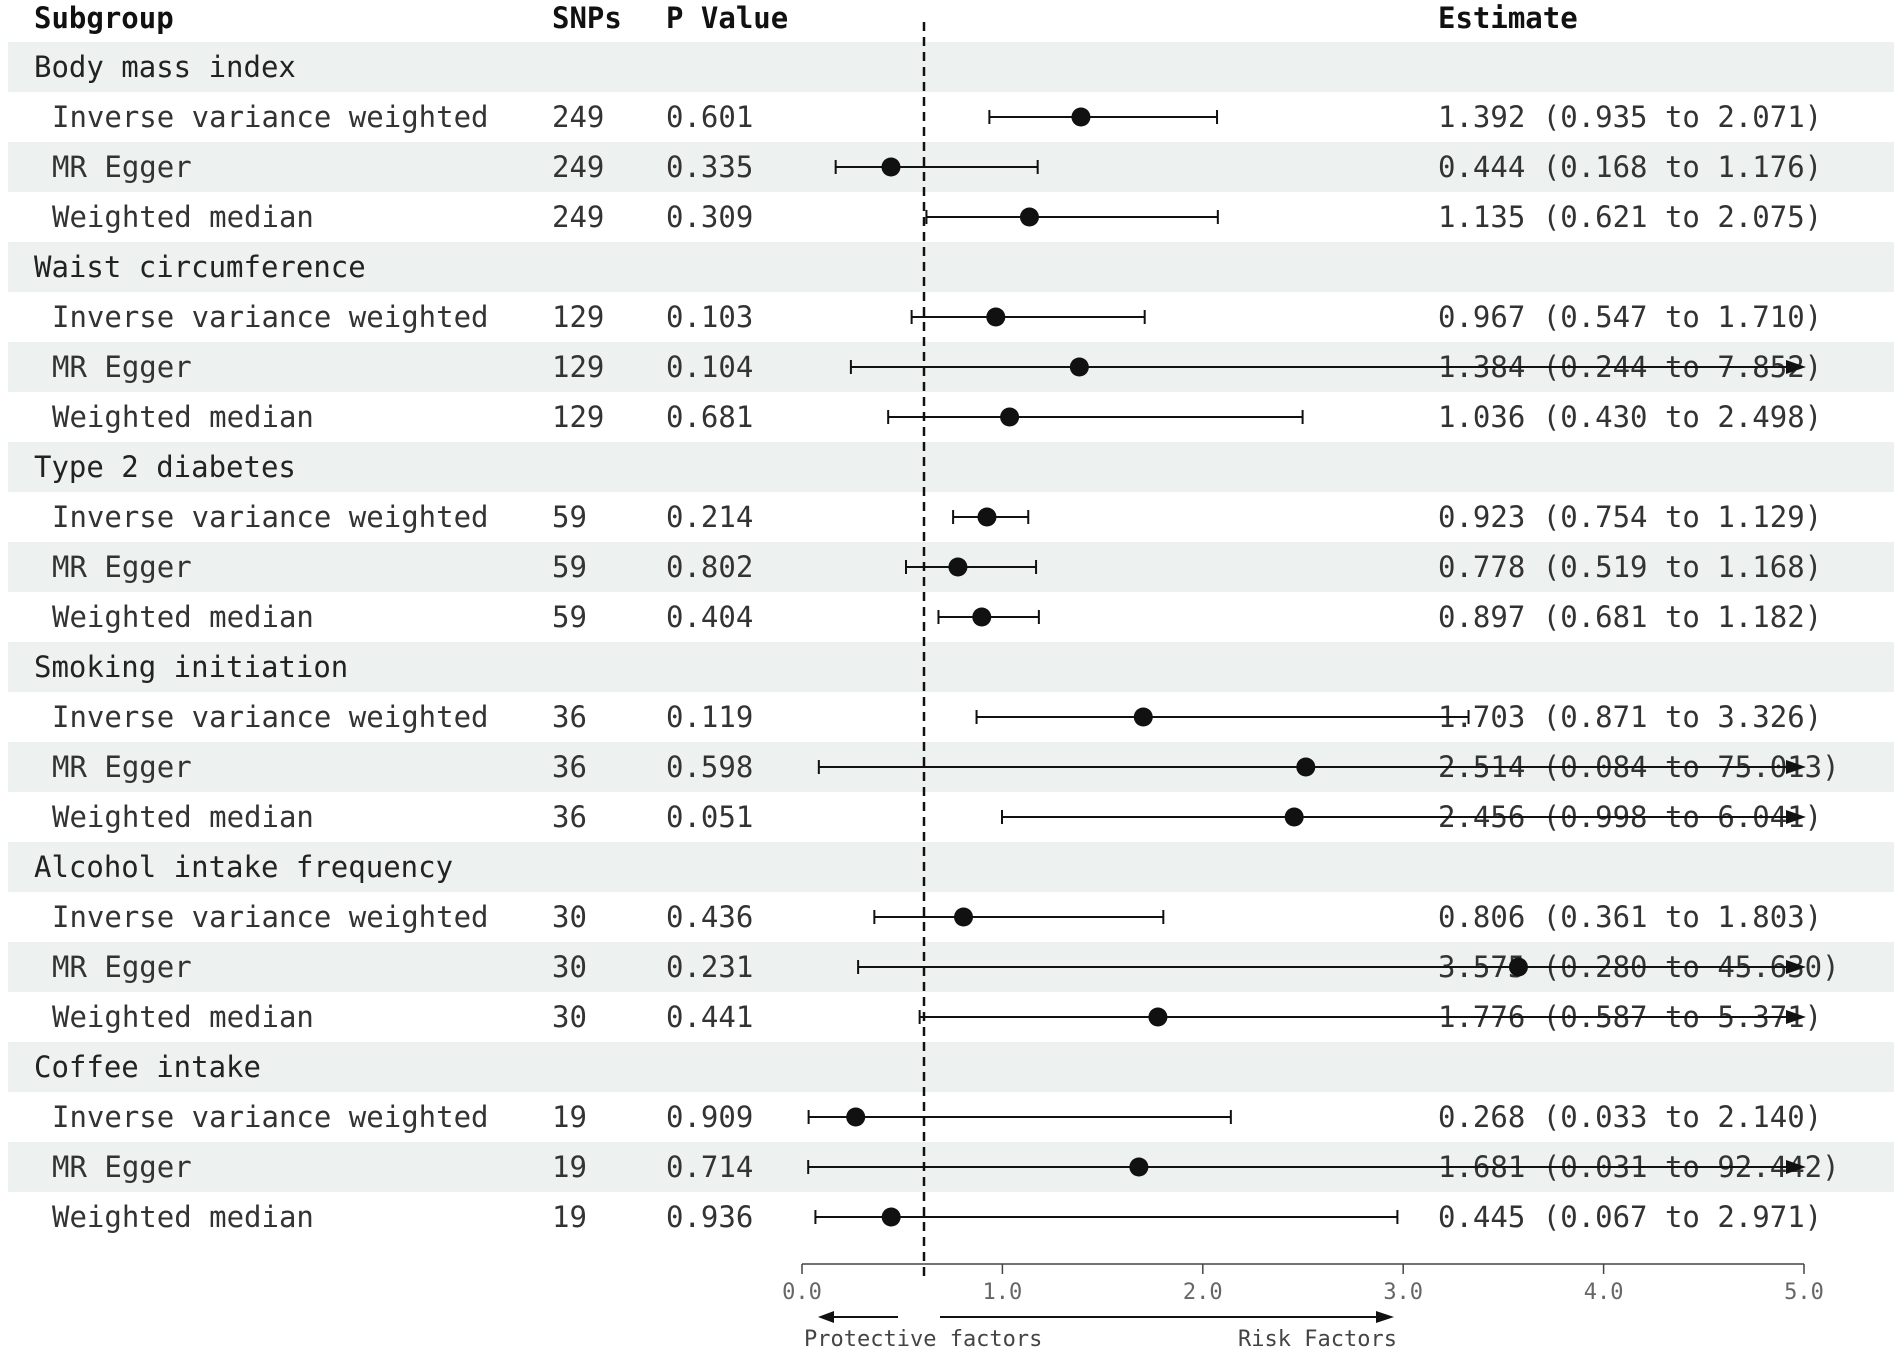  What do you see at coordinates (1630, 917) in the screenshot?
I see `estimate-label: 0.806 (0.361 to 1.803)` at bounding box center [1630, 917].